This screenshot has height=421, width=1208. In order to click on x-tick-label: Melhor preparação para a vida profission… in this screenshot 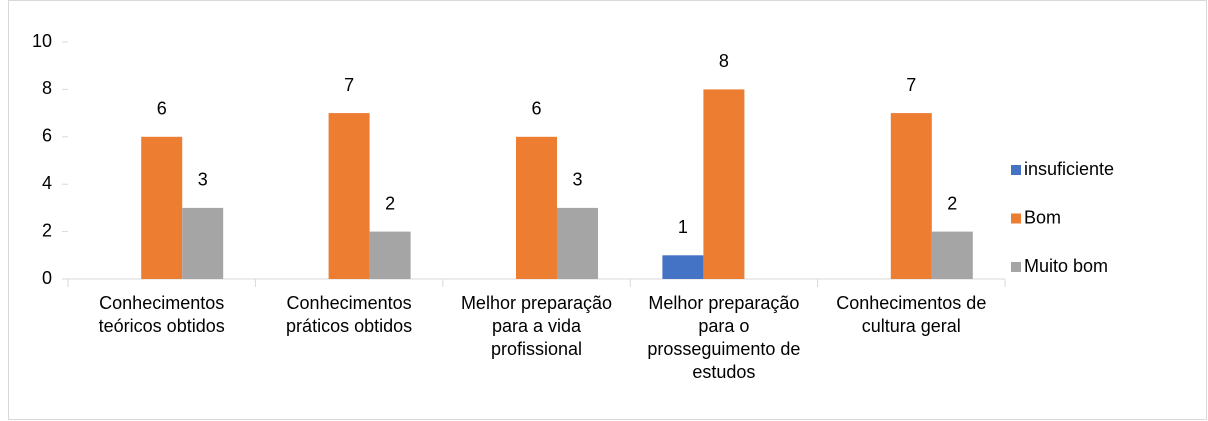, I will do `click(536, 326)`.